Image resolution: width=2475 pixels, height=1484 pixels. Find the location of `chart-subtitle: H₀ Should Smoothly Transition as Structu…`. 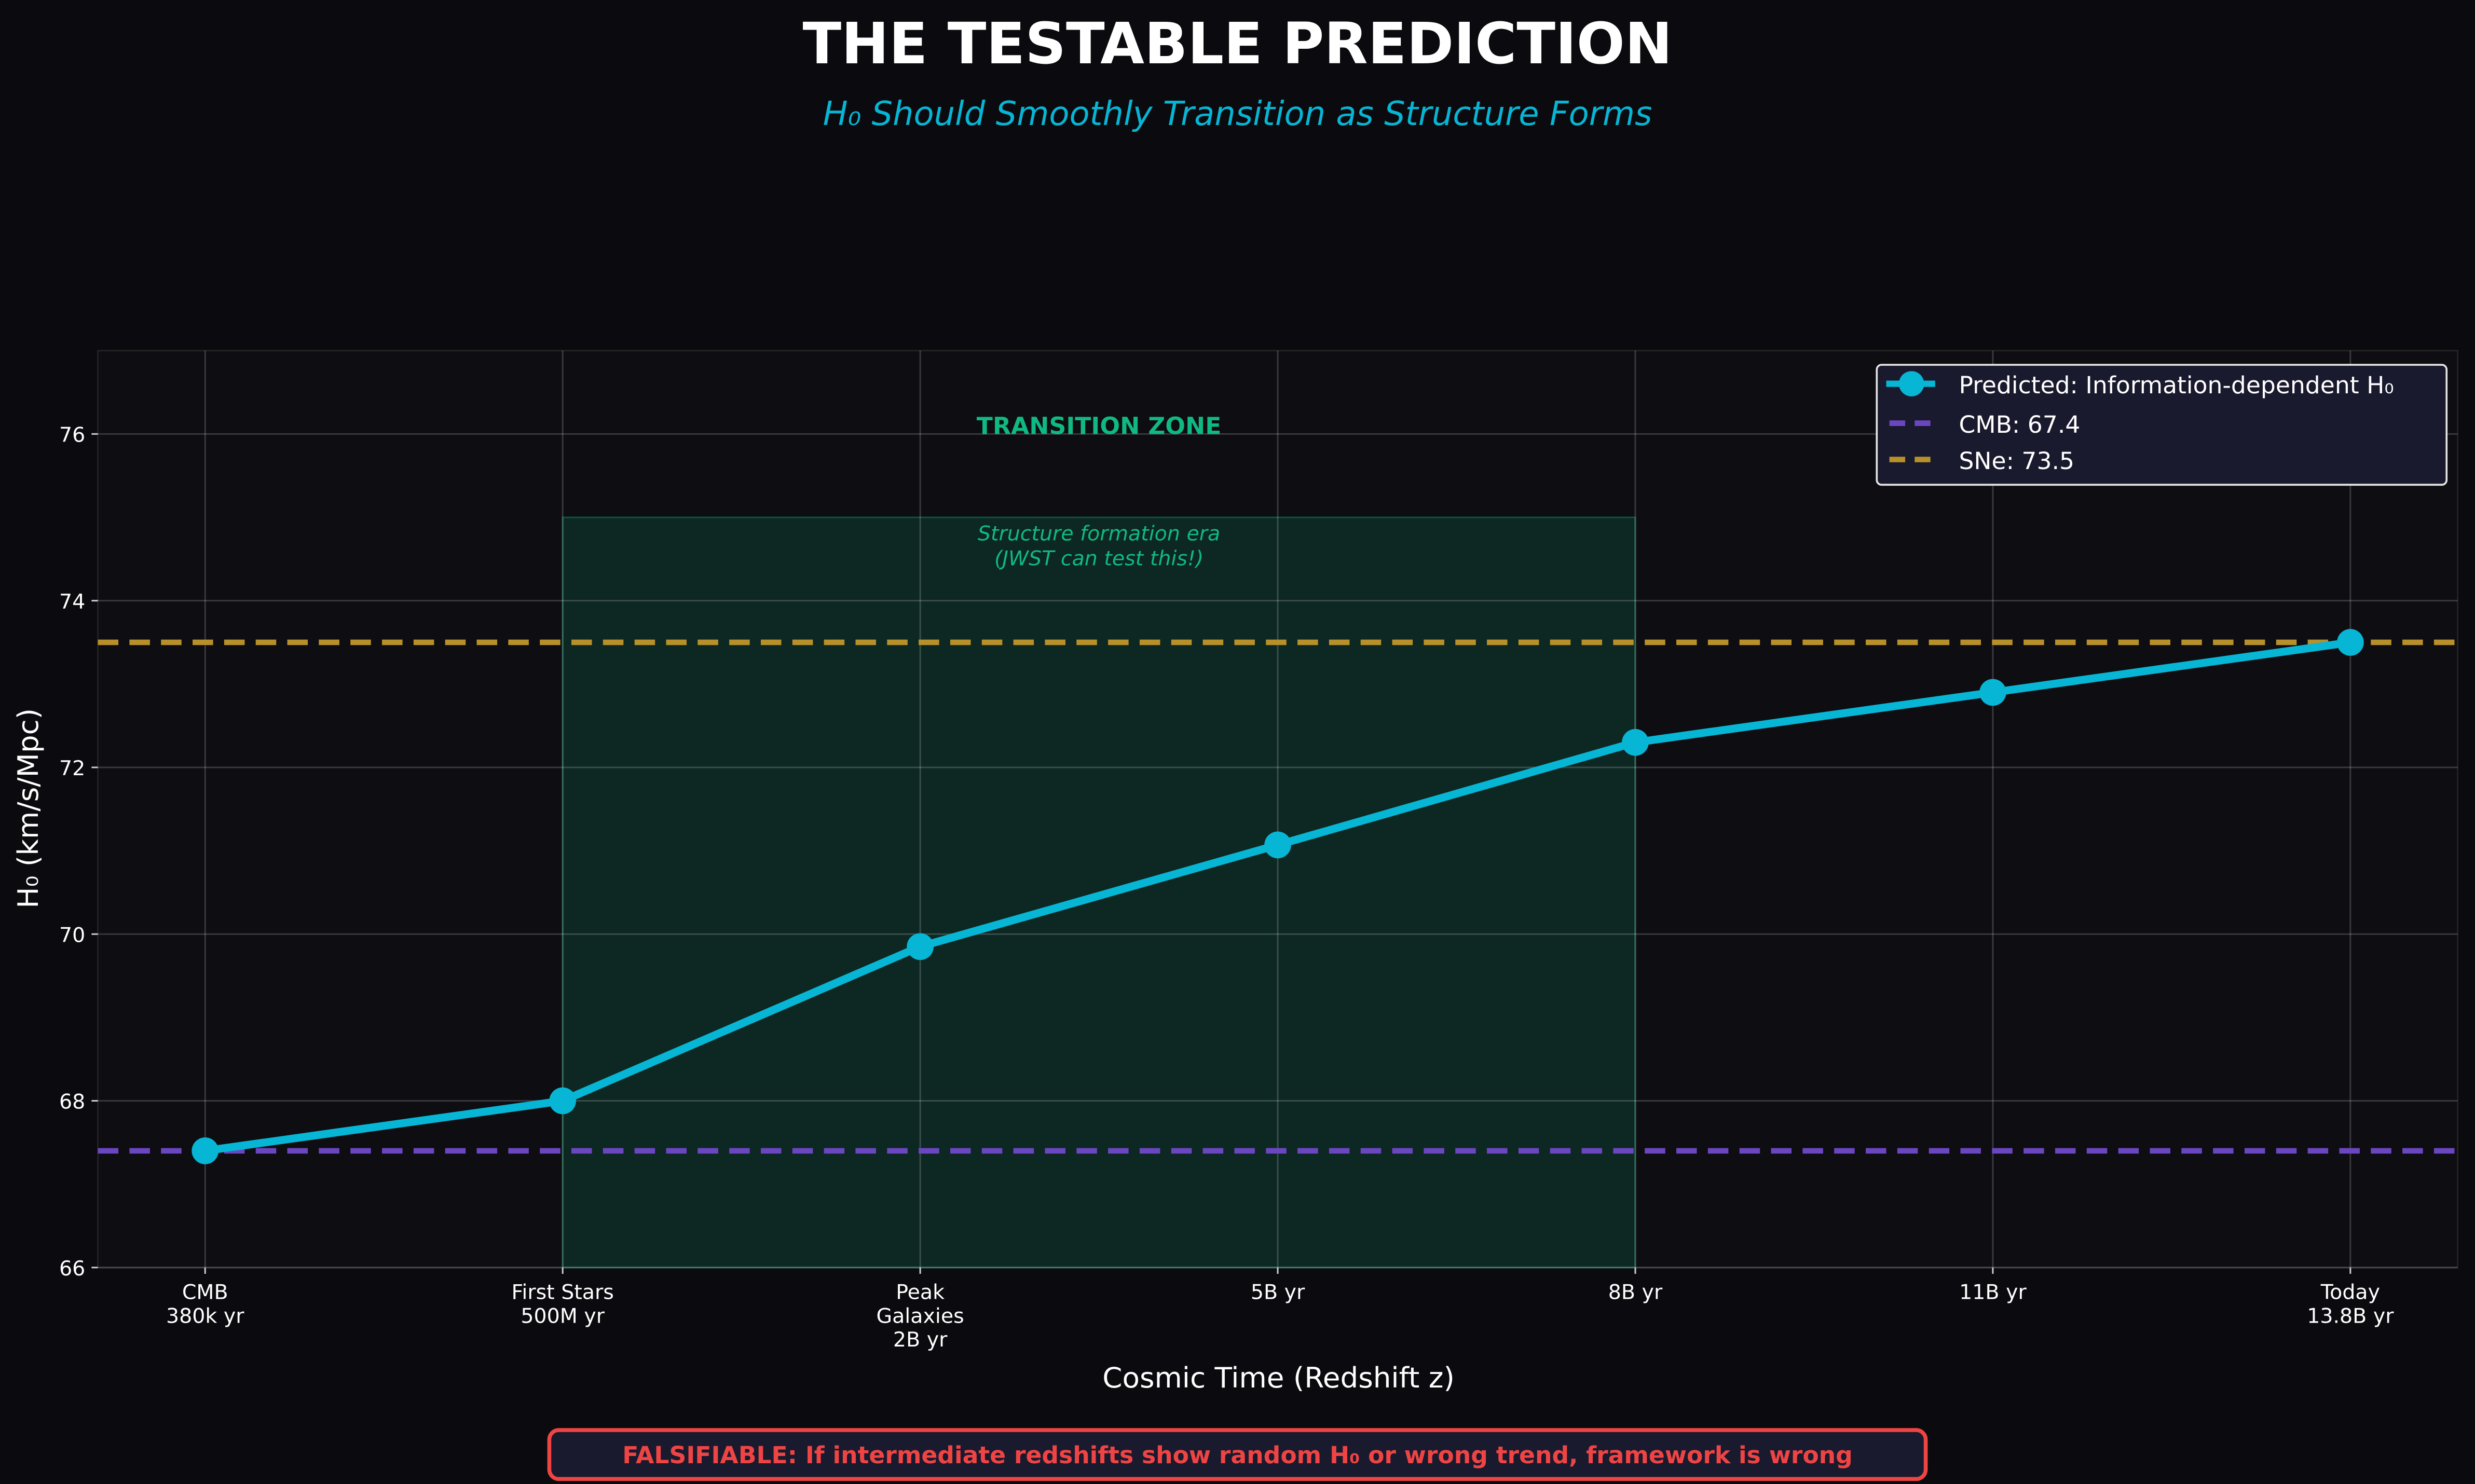

chart-subtitle: H₀ Should Smoothly Transition as Structu… is located at coordinates (1237, 114).